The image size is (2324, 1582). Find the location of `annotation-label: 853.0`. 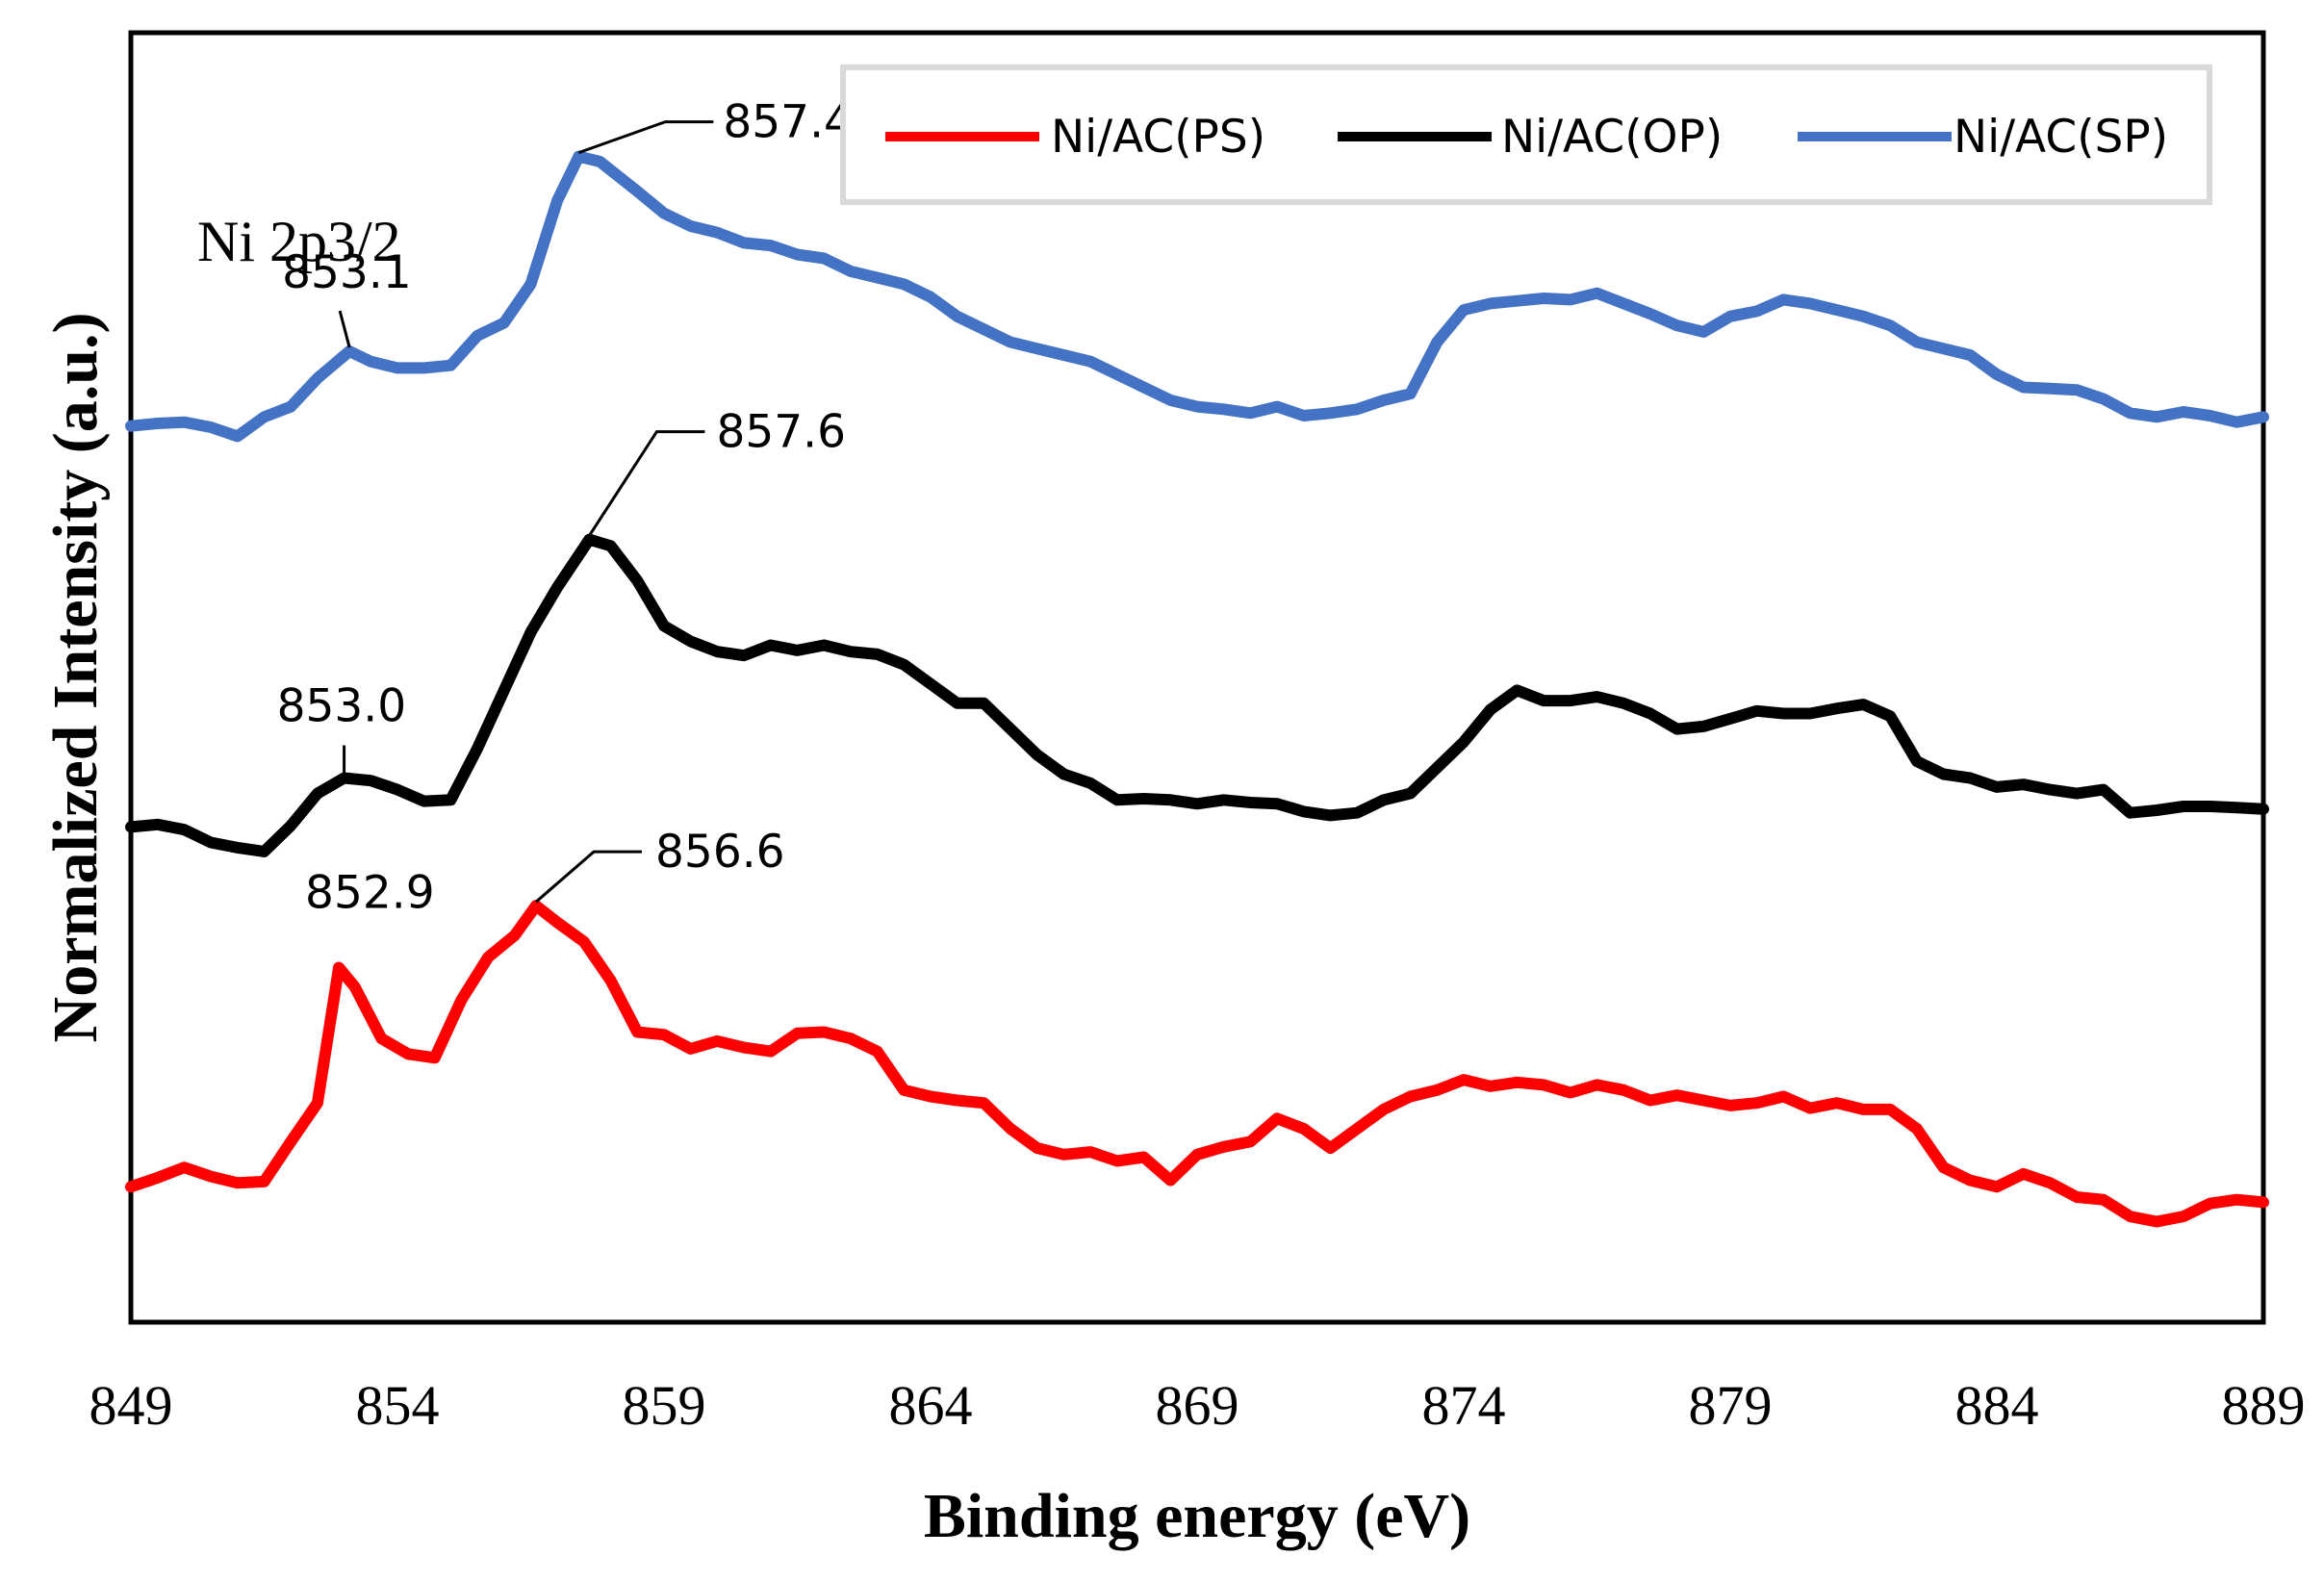

annotation-label: 853.0 is located at coordinates (342, 706).